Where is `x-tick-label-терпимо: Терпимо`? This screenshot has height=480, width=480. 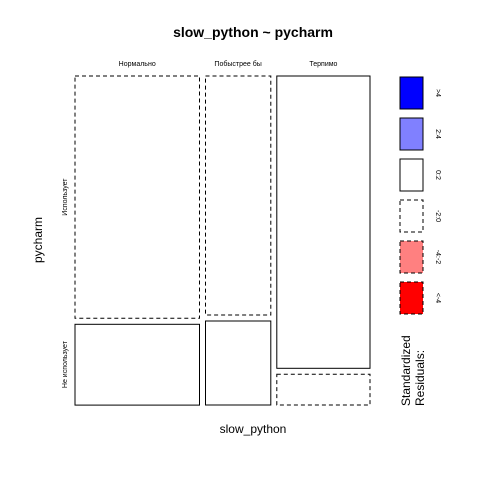 x-tick-label-терпимо: Терпимо is located at coordinates (323, 64).